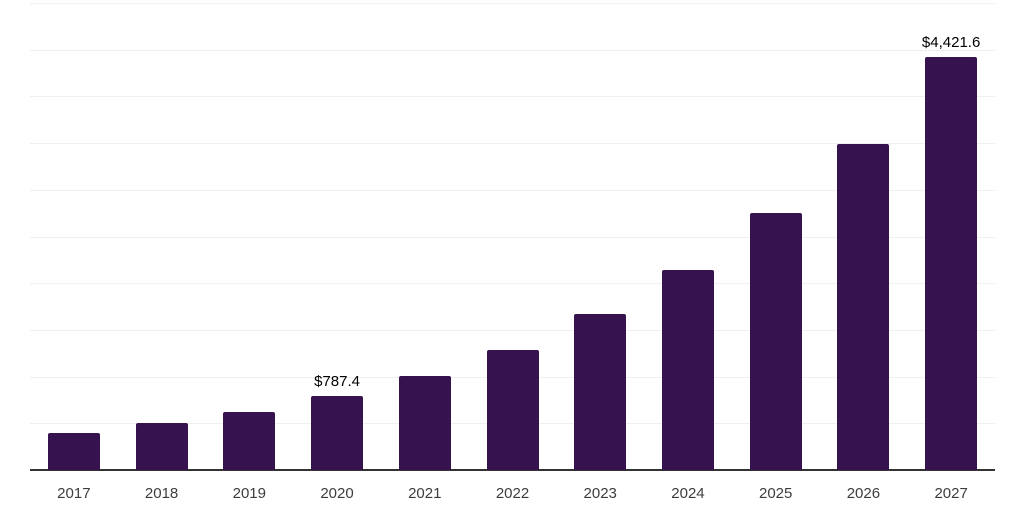 The width and height of the screenshot is (1024, 512). I want to click on bar-2022, so click(512, 409).